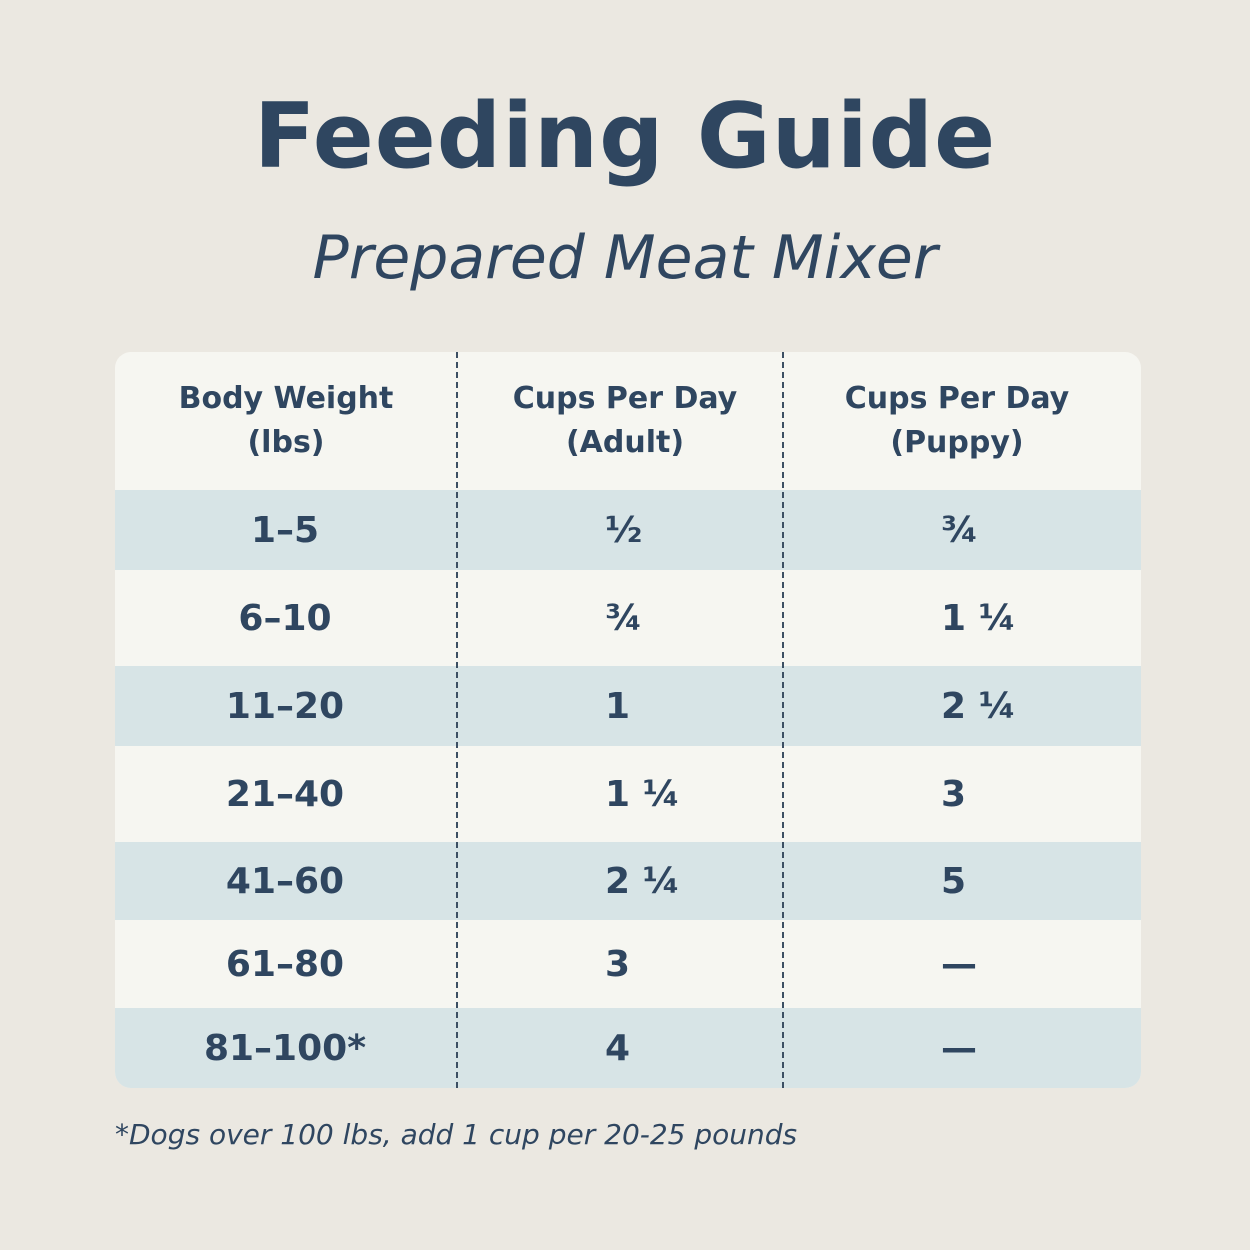 The image size is (1250, 1250). I want to click on table-row: 41–60 2 ¼ 5, so click(628, 881).